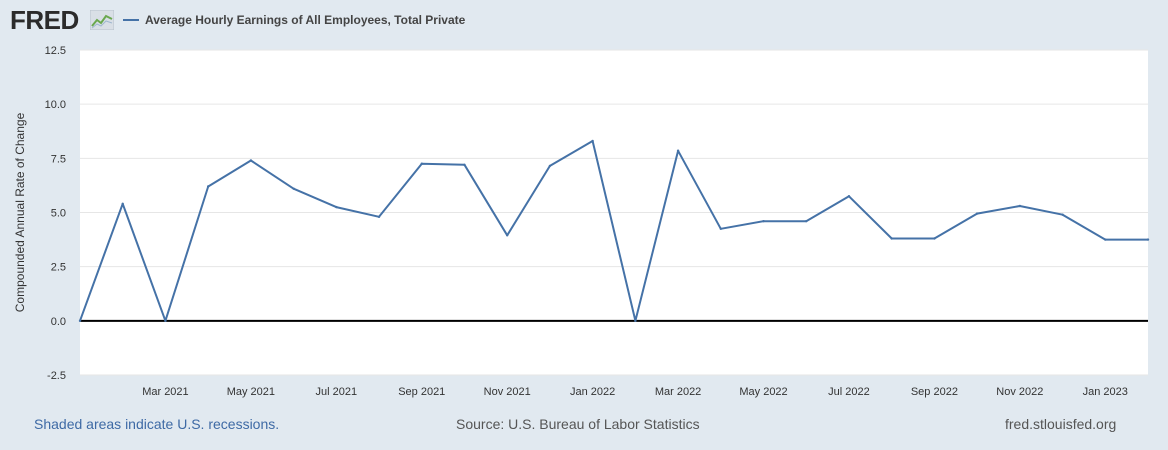  Describe the element at coordinates (58, 159) in the screenshot. I see `y-tick-label: 7.5` at that location.